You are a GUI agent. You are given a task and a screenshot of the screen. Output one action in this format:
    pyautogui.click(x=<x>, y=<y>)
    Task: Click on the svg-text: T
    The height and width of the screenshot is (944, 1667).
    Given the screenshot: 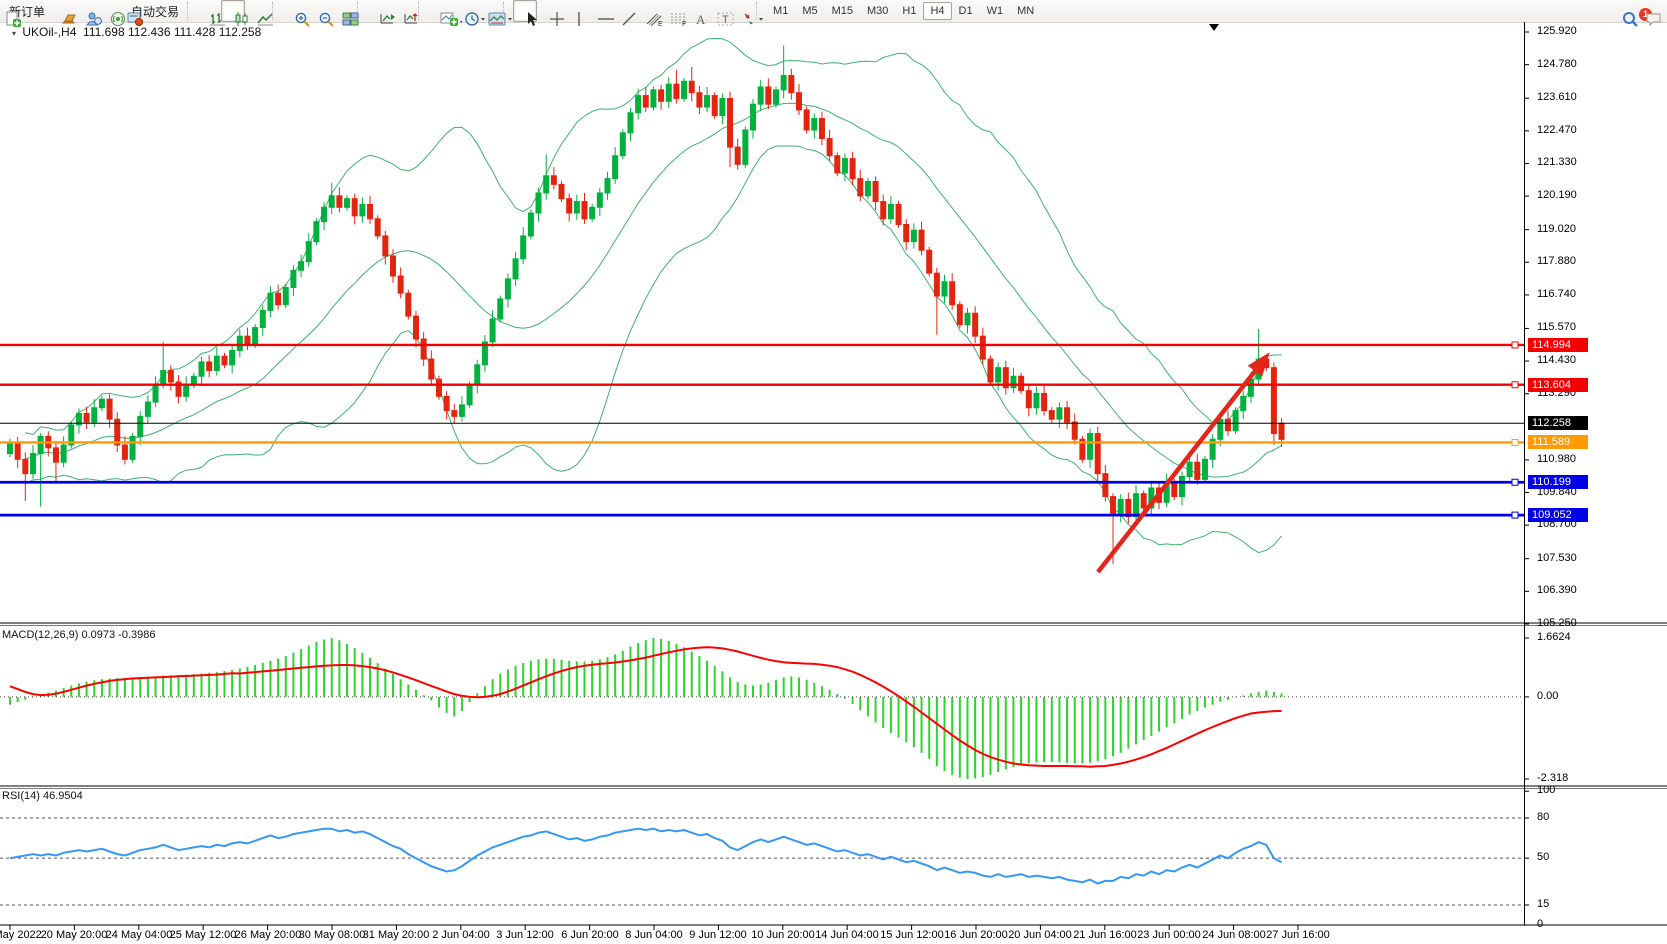 What is the action you would take?
    pyautogui.click(x=725, y=20)
    